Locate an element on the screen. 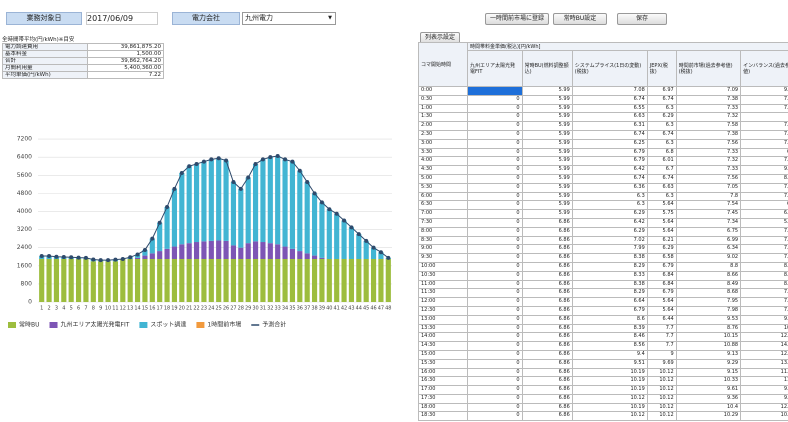 The height and width of the screenshot is (422, 788). table-cell: 6.84 is located at coordinates (661, 284).